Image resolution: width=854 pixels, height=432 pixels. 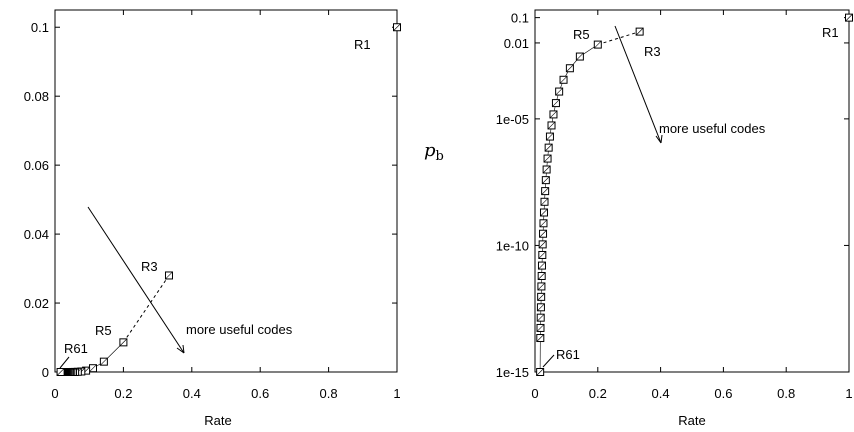 What do you see at coordinates (329, 393) in the screenshot?
I see `left-x-tick-label: 0.8` at bounding box center [329, 393].